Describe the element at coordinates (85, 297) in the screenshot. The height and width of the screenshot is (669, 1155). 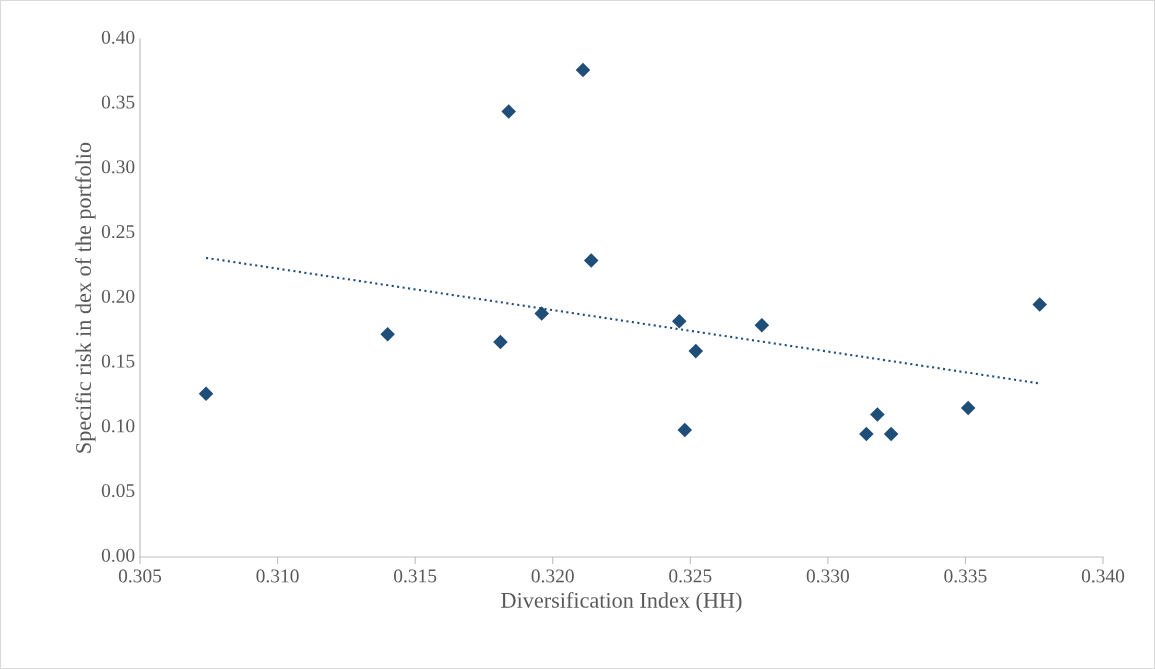
I see `y-axis-title: Specific risk in dex of the portfolio` at that location.